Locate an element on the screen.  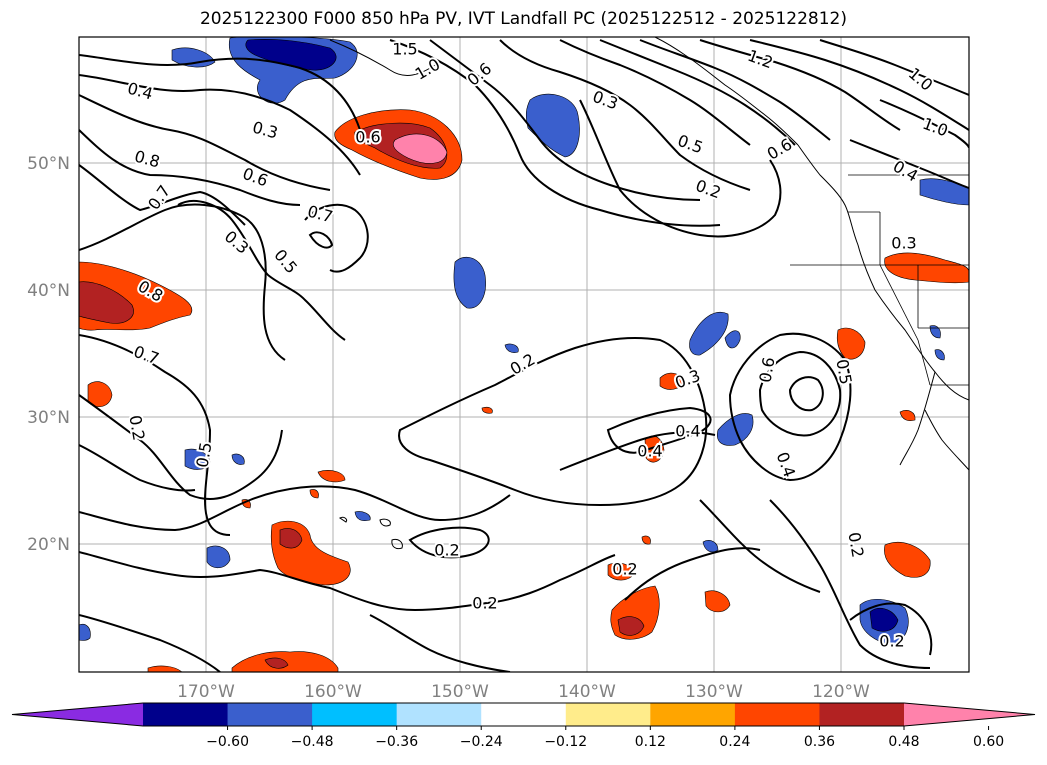
colorbar-tick-label: −0.24 is located at coordinates (481, 742).